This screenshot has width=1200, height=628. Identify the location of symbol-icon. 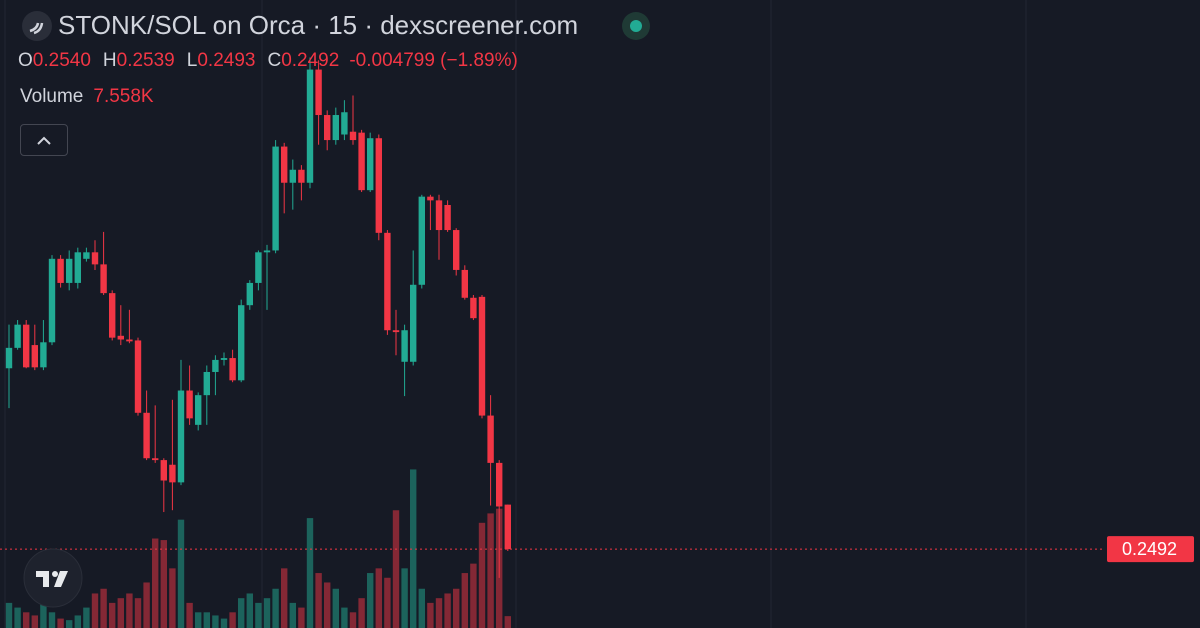
(37, 26).